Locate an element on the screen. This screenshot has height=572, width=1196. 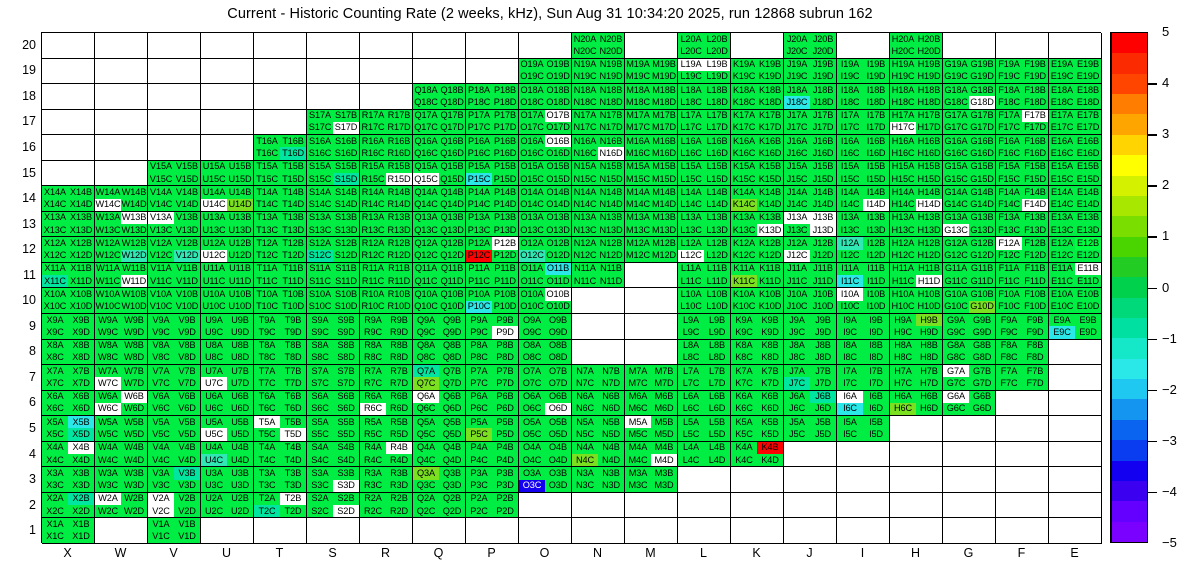
heatmap-quadrant-n3d: N3D is located at coordinates (611, 485).